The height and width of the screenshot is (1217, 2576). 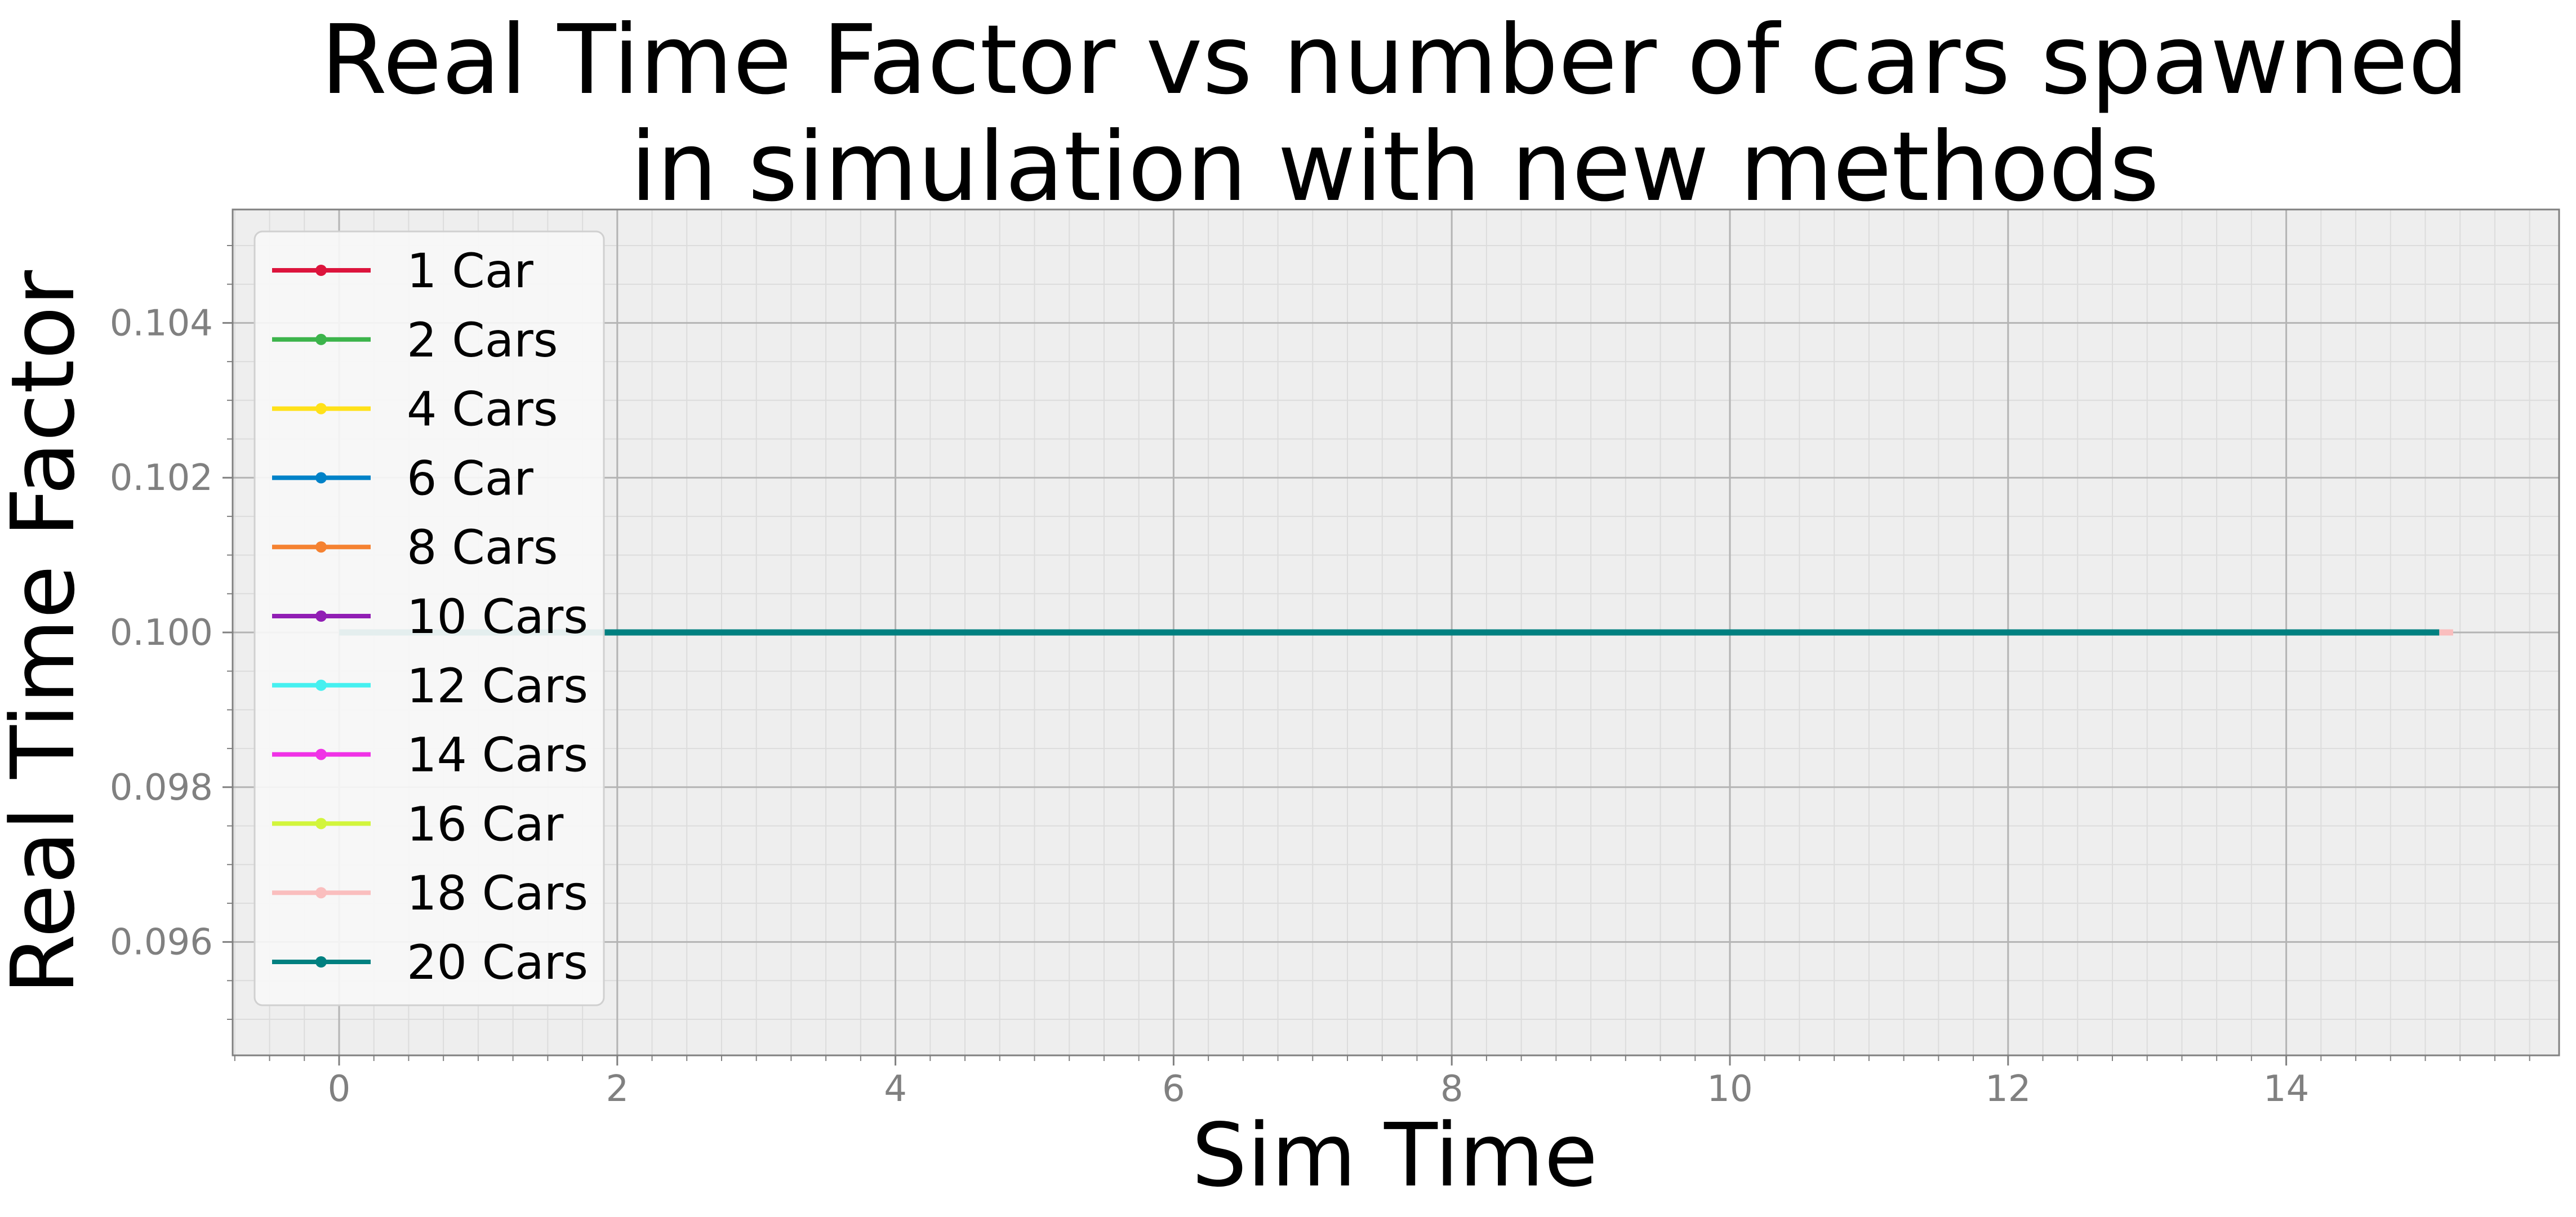 What do you see at coordinates (470, 270) in the screenshot?
I see `legend-label: 1 Car` at bounding box center [470, 270].